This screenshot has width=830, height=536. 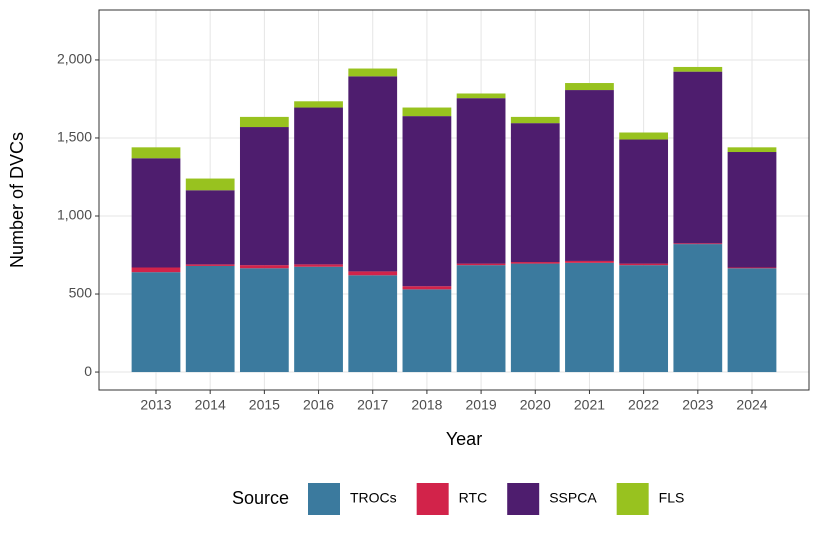 What do you see at coordinates (74, 137) in the screenshot?
I see `y-tick-label: 1,500` at bounding box center [74, 137].